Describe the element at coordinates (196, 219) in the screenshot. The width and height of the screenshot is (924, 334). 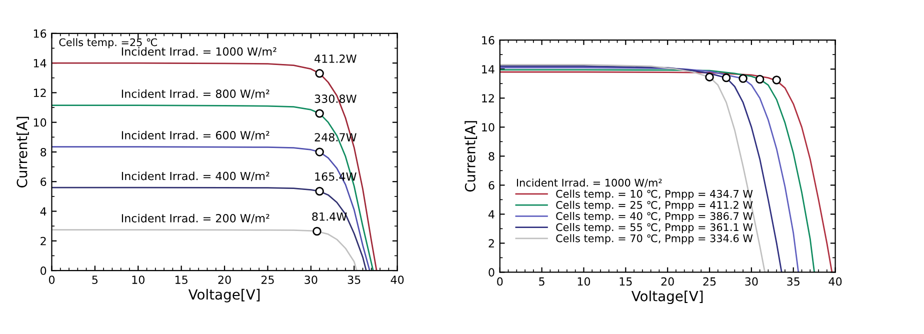
I see `series-label: Incident Irrad. = 200 W/m²` at that location.